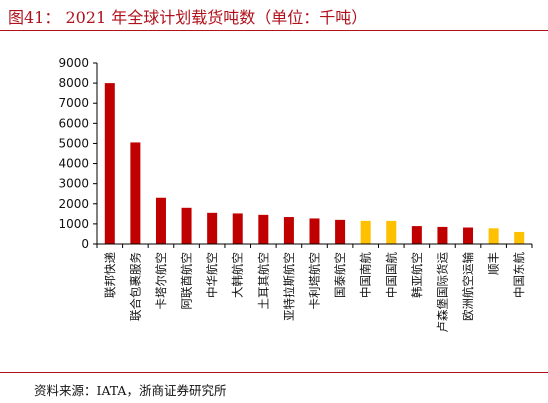  Describe the element at coordinates (73, 103) in the screenshot. I see `y-tick-label: 7000` at that location.